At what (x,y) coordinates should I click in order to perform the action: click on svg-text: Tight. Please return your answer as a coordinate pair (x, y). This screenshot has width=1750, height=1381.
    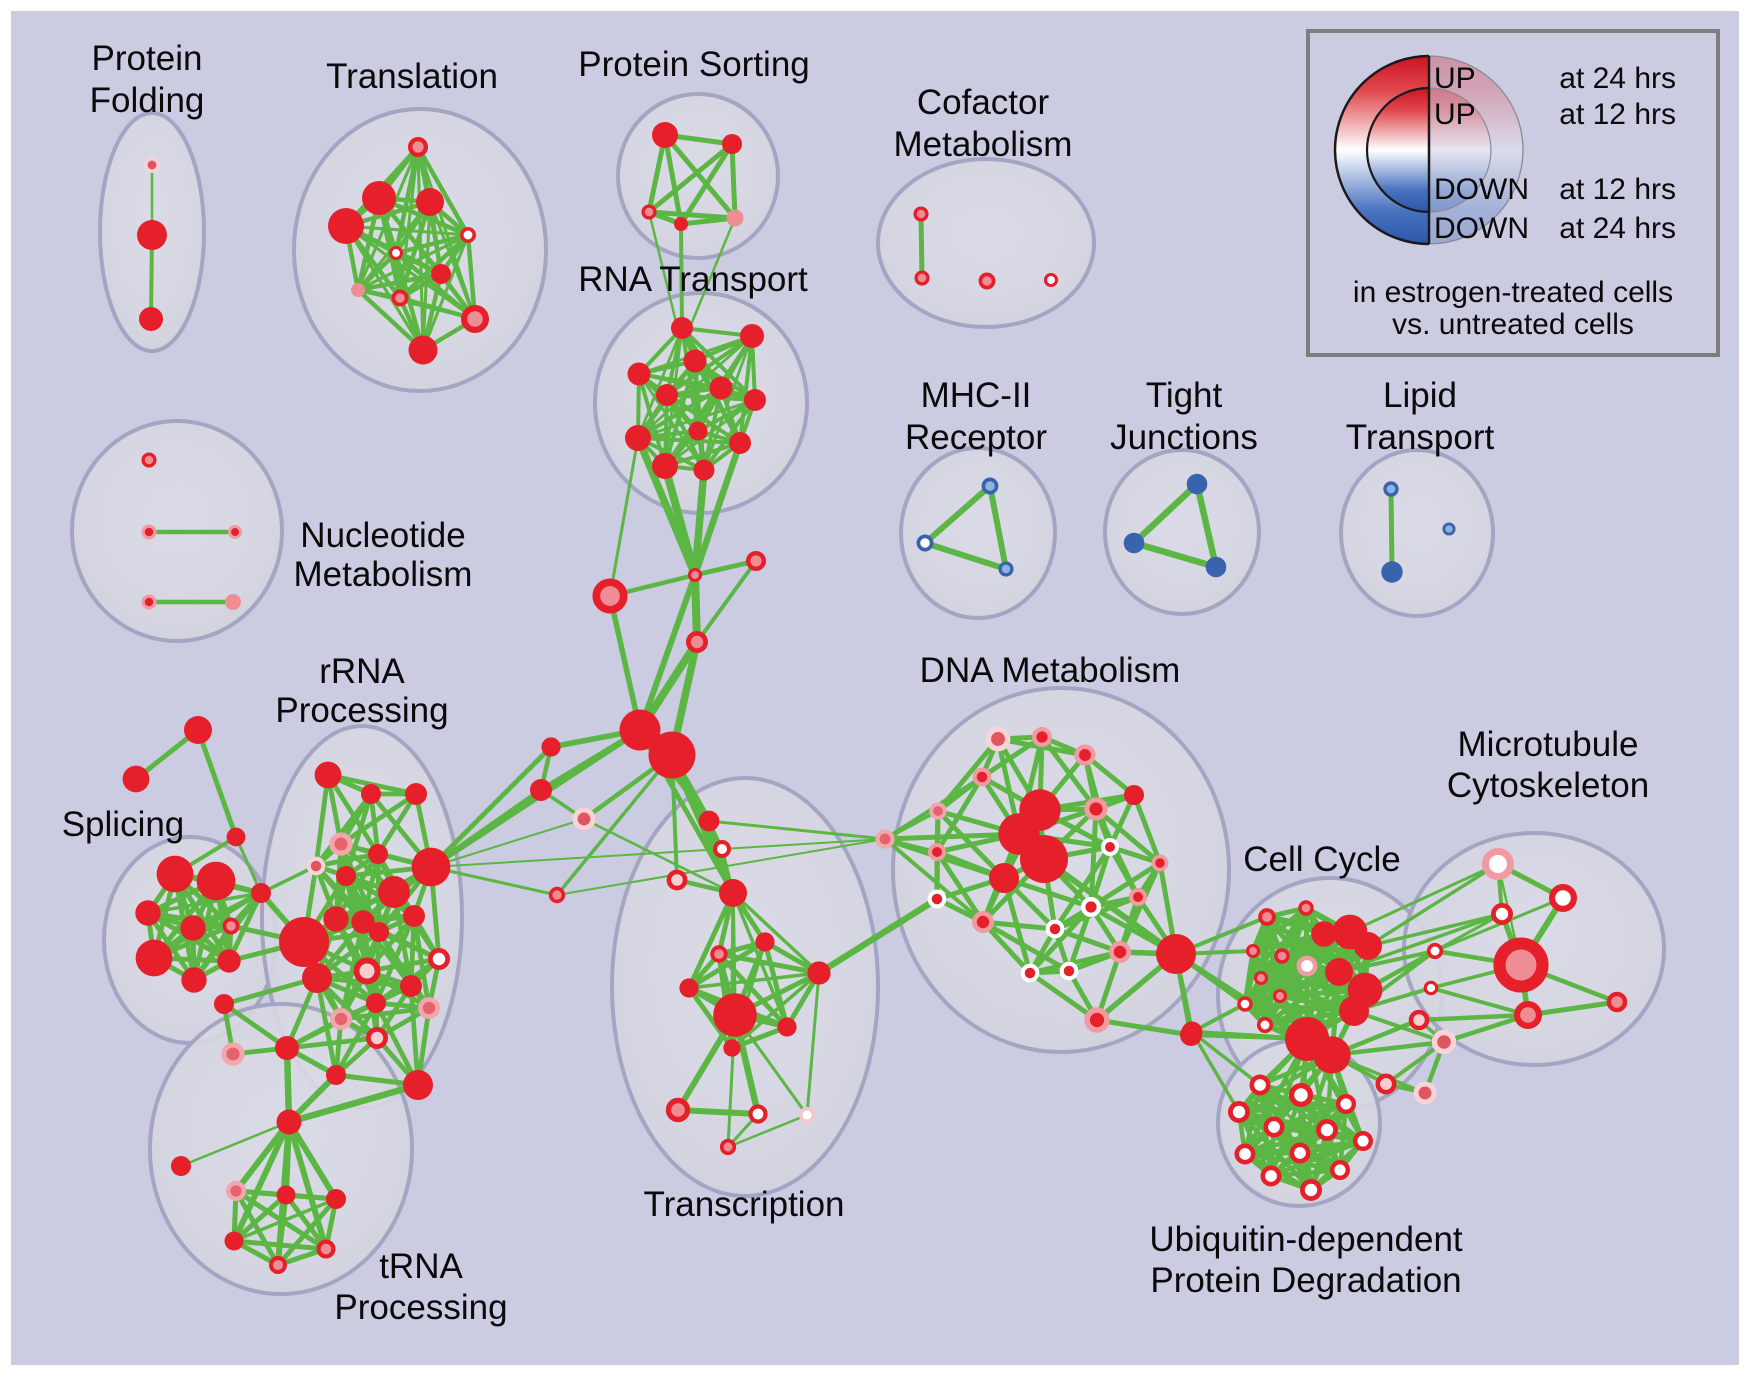
    Looking at the image, I should click on (1184, 395).